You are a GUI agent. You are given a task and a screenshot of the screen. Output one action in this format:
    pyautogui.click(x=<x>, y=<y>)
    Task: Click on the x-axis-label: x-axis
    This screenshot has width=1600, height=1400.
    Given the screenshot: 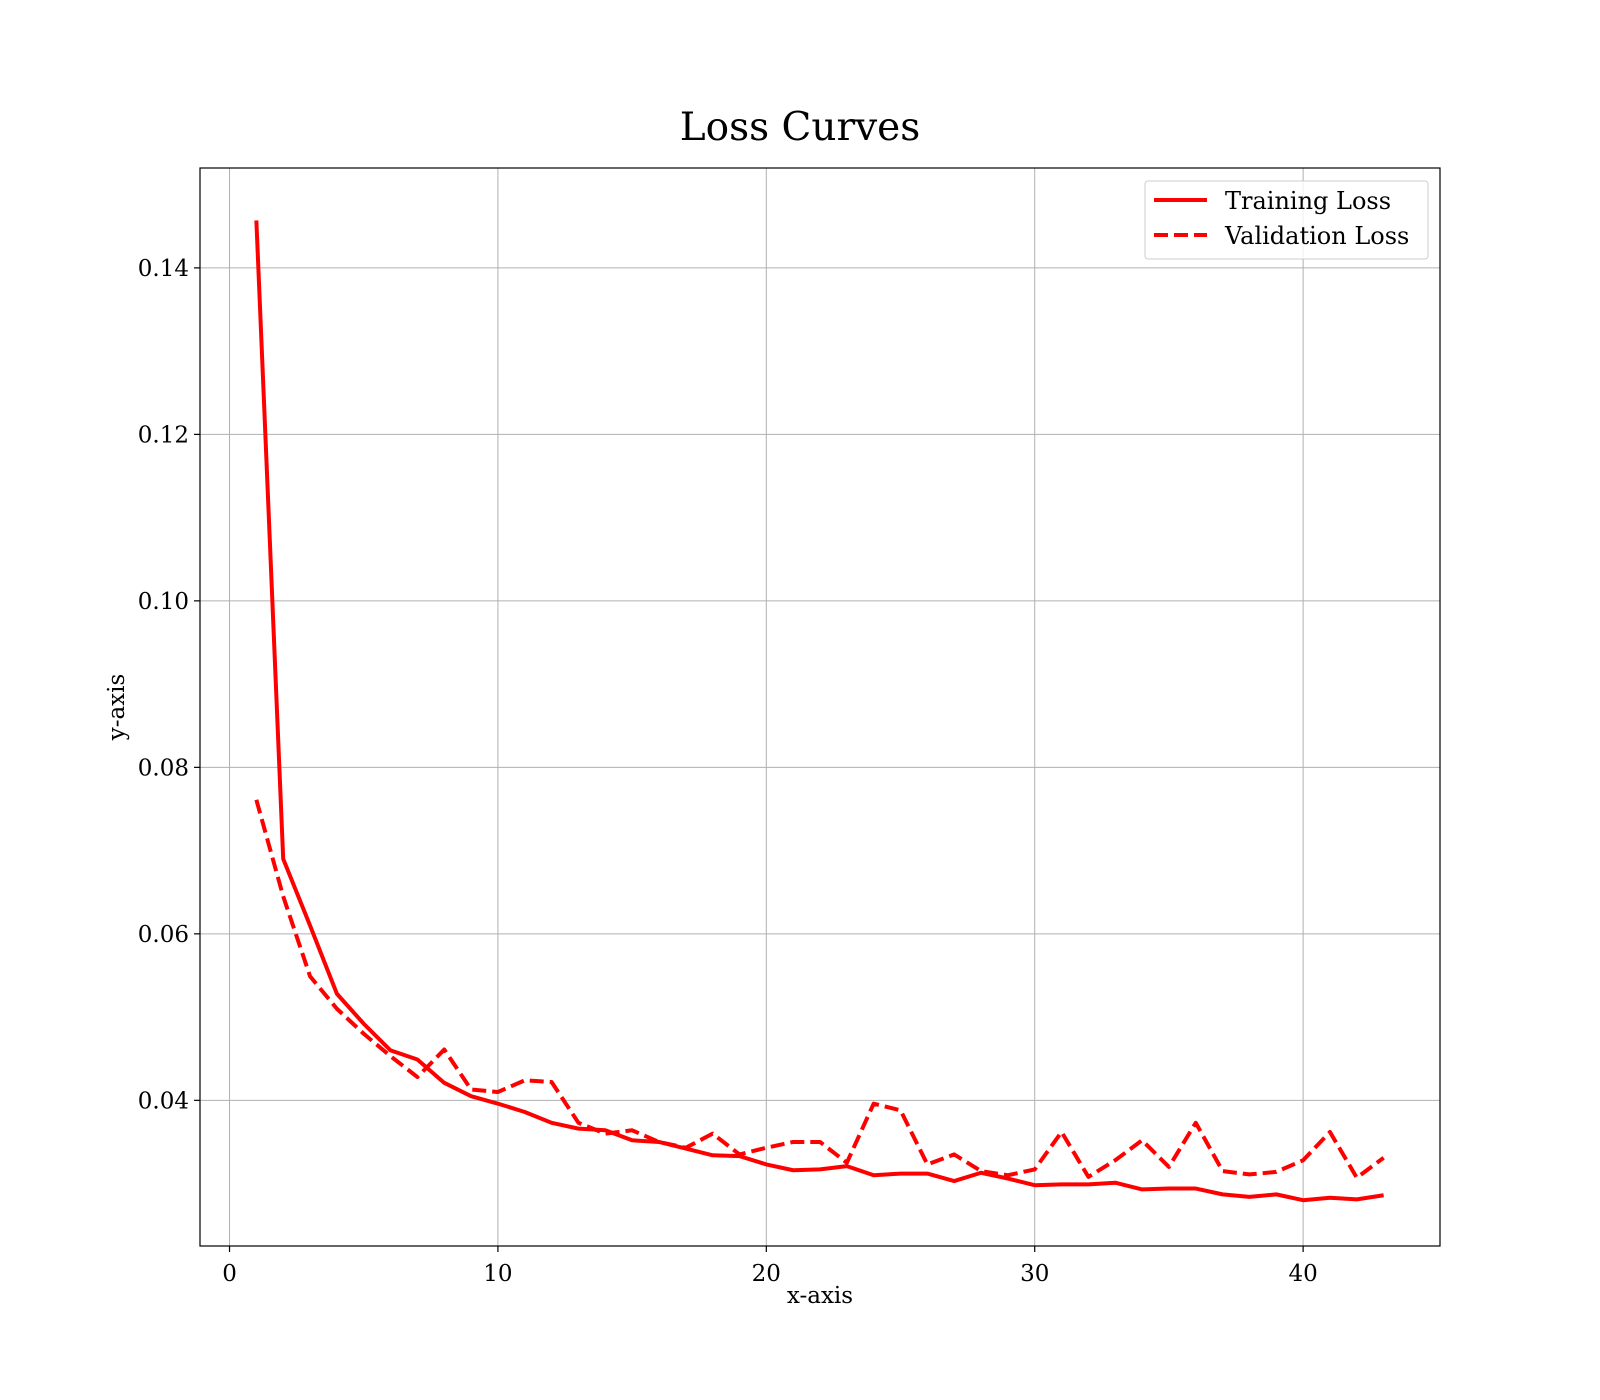 What is the action you would take?
    pyautogui.click(x=820, y=1296)
    